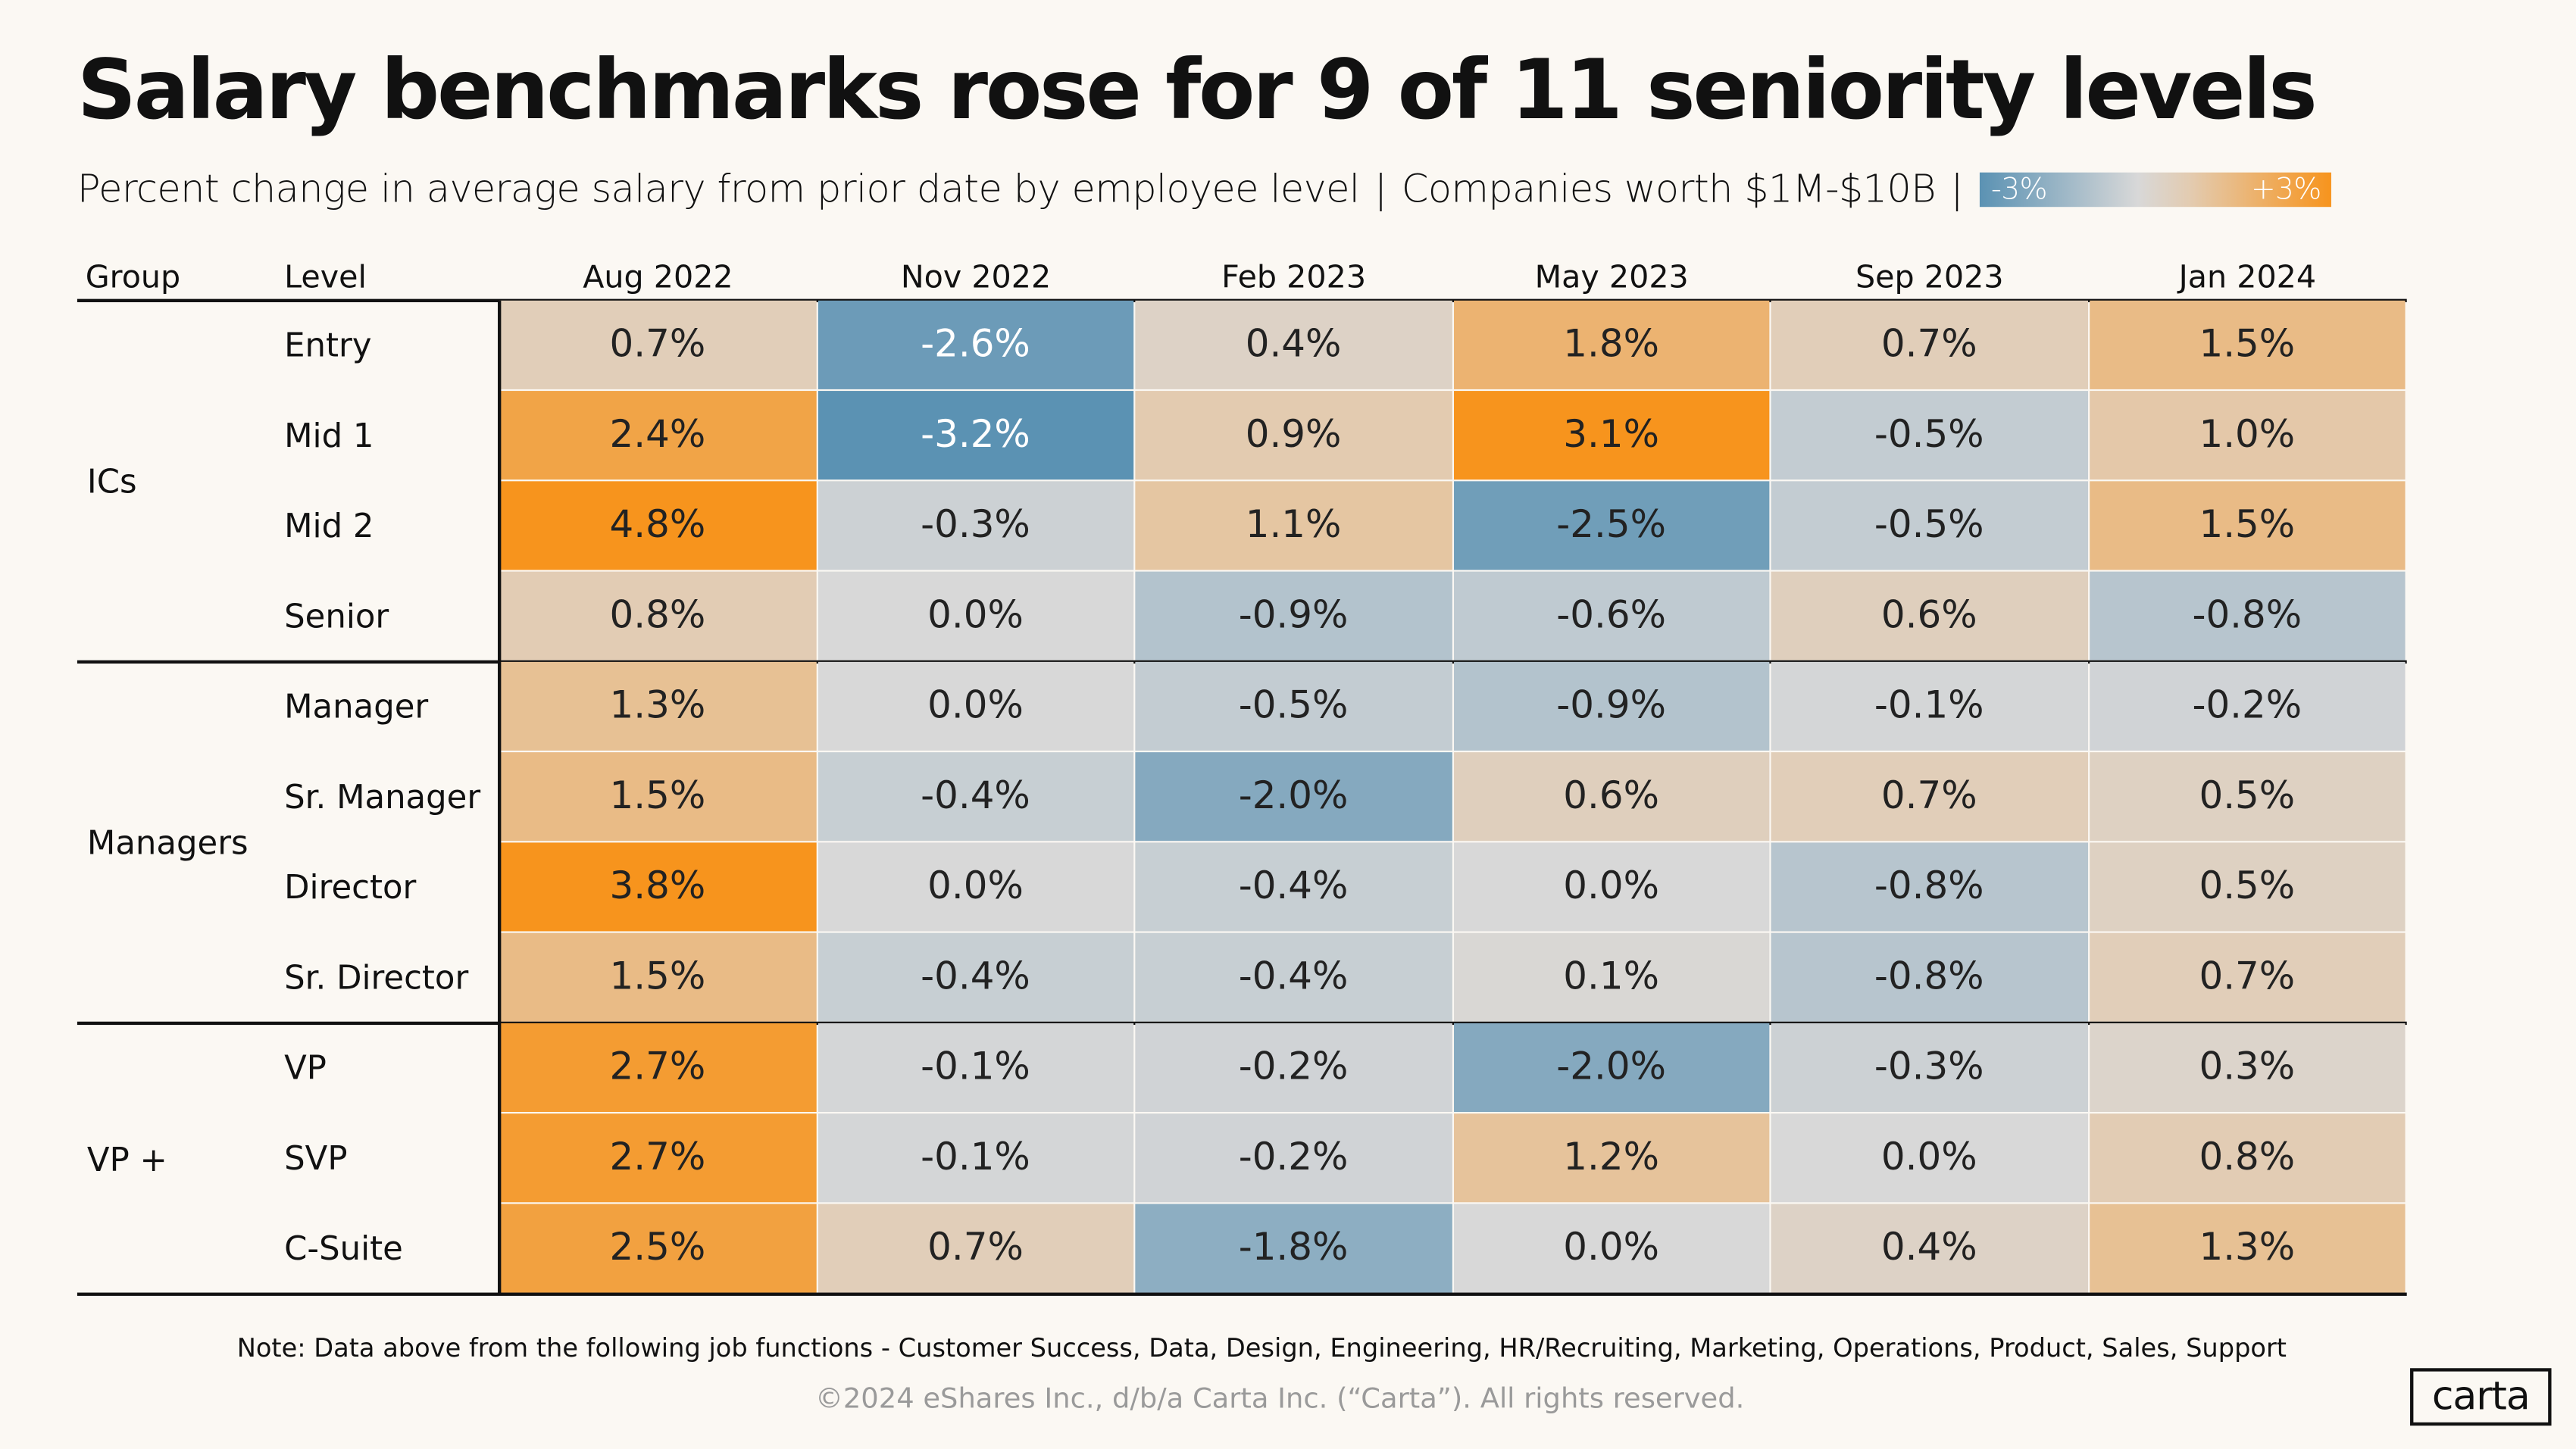 The height and width of the screenshot is (1449, 2576). Describe the element at coordinates (127, 1158) in the screenshot. I see `group-label: VP +` at that location.